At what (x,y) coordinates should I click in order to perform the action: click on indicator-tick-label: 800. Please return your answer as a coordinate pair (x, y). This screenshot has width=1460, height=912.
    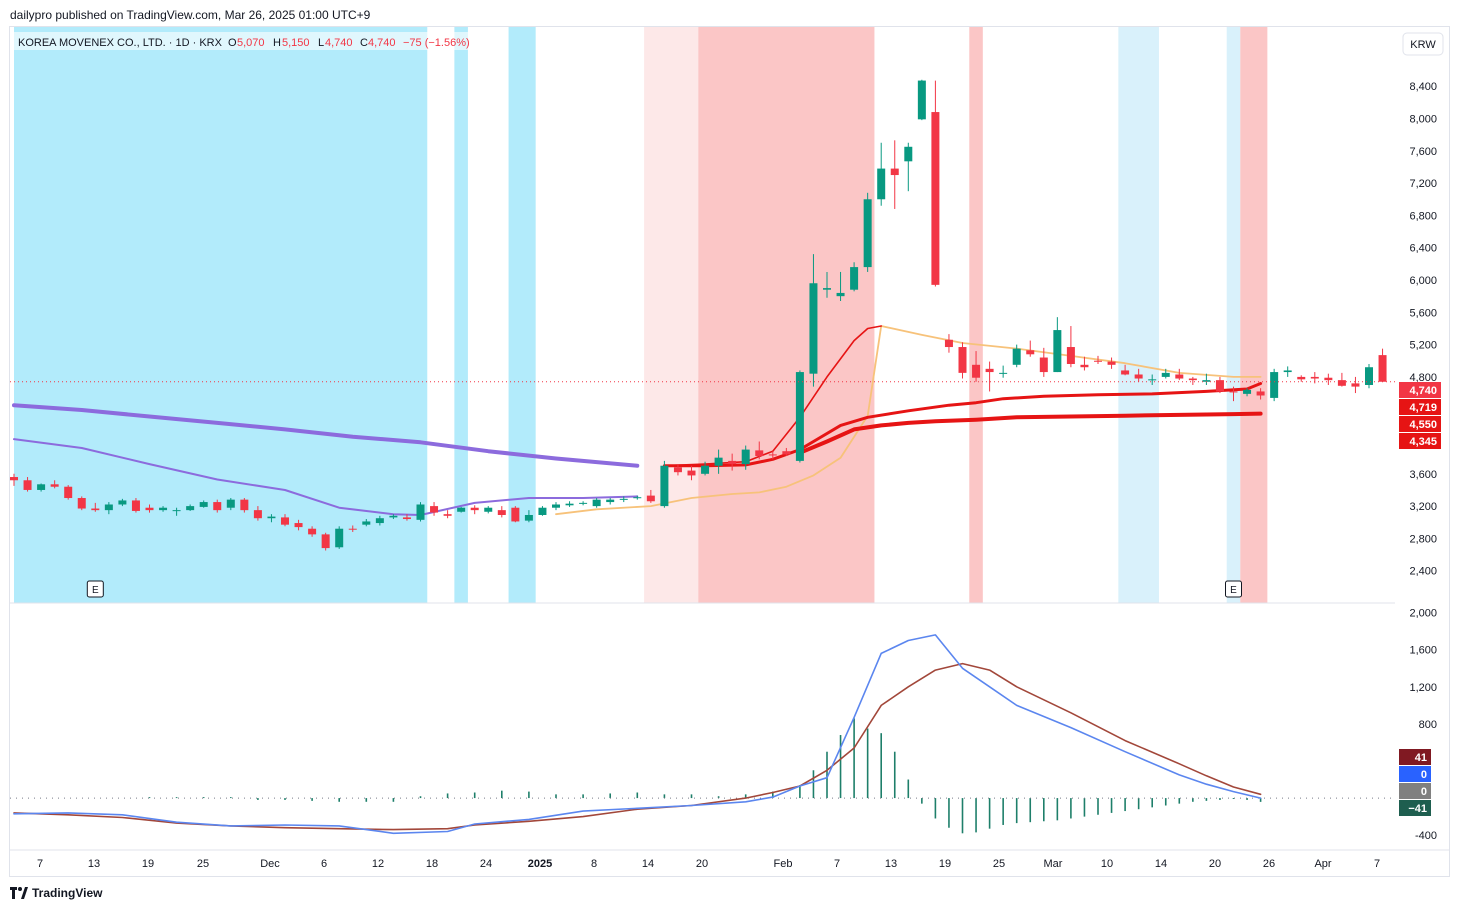
    Looking at the image, I should click on (1428, 725).